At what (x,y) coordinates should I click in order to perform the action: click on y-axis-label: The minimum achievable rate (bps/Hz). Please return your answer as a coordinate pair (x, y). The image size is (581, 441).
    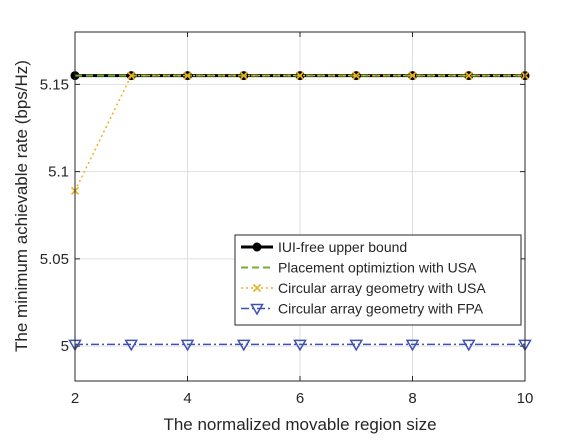
    Looking at the image, I should click on (21, 206).